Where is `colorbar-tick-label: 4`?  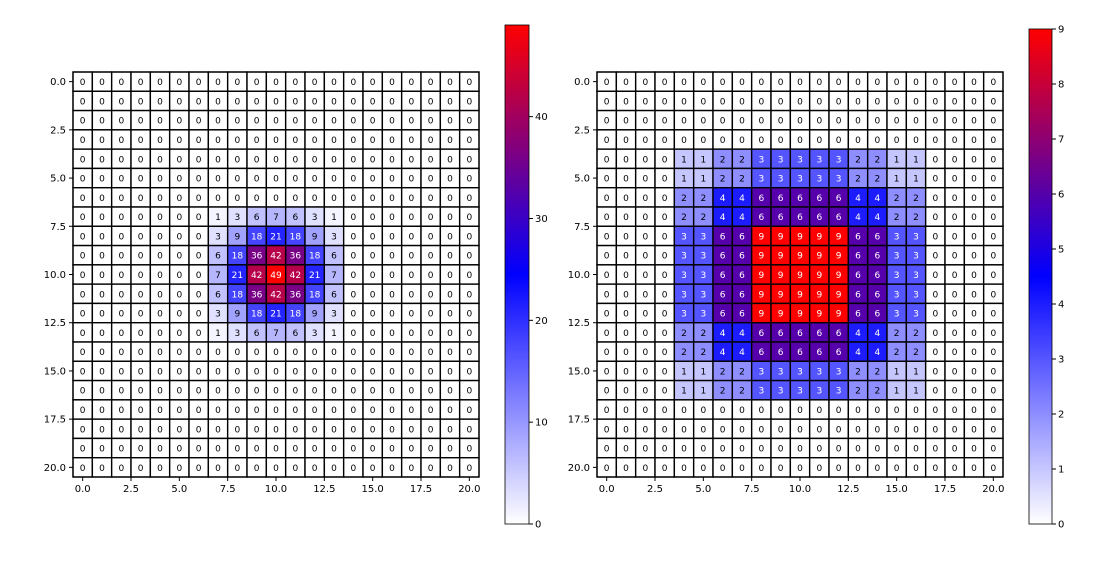 colorbar-tick-label: 4 is located at coordinates (1061, 305).